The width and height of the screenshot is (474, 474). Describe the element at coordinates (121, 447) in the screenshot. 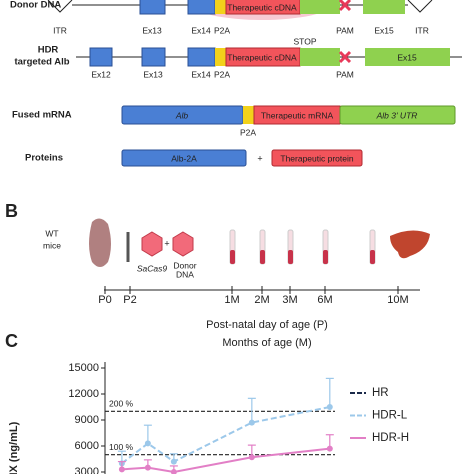

I see `reference-label: 100 %` at that location.